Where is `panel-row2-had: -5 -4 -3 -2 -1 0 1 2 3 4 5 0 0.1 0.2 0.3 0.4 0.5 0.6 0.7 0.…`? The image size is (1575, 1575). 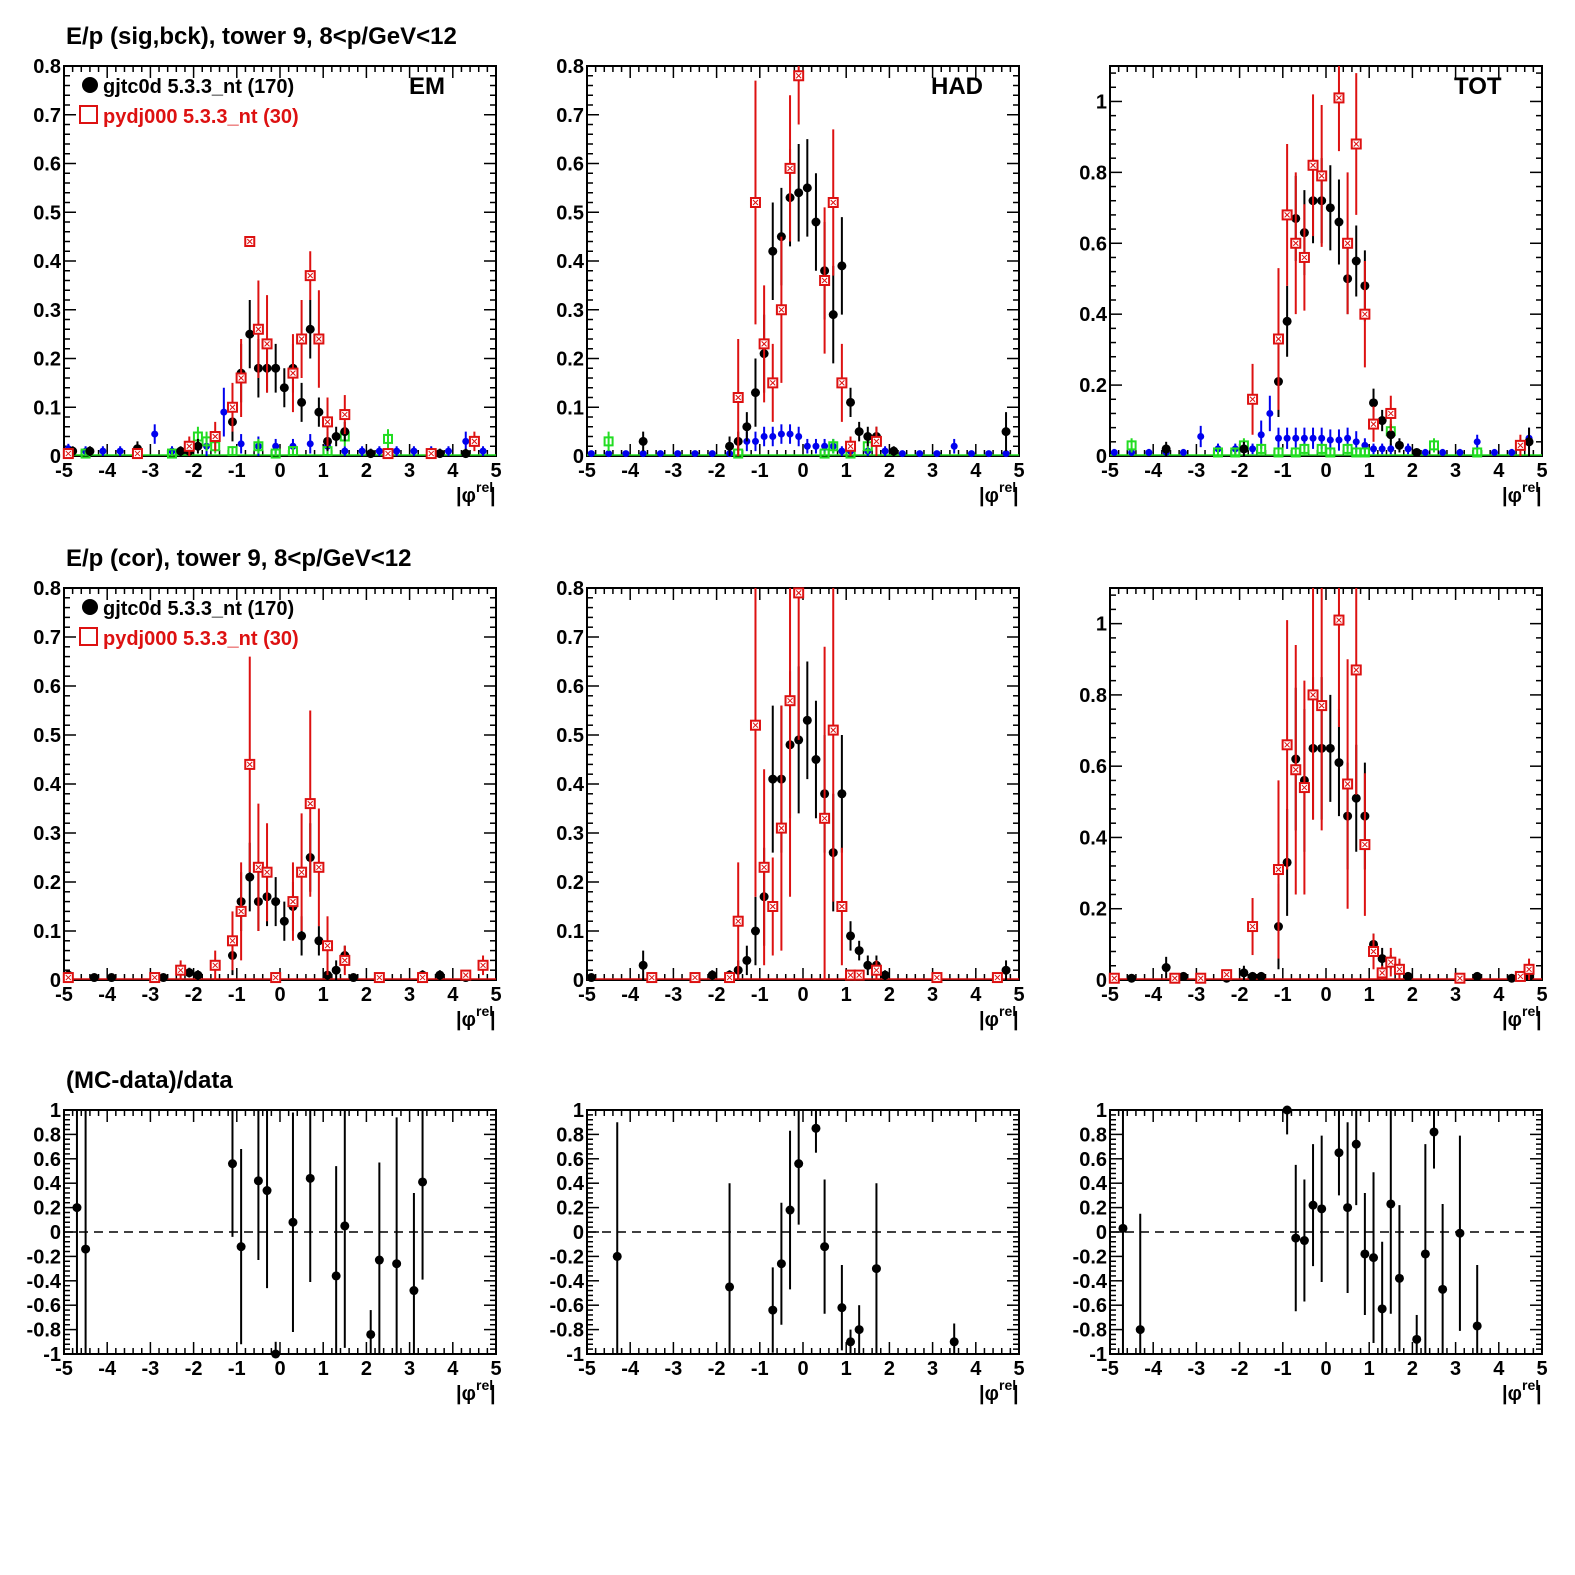 panel-row2-had: -5 -4 -3 -2 -1 0 1 2 3 4 5 0 0.1 0.2 0.3 0.4 0.5 0.6 0.7 0.… is located at coordinates (790, 804).